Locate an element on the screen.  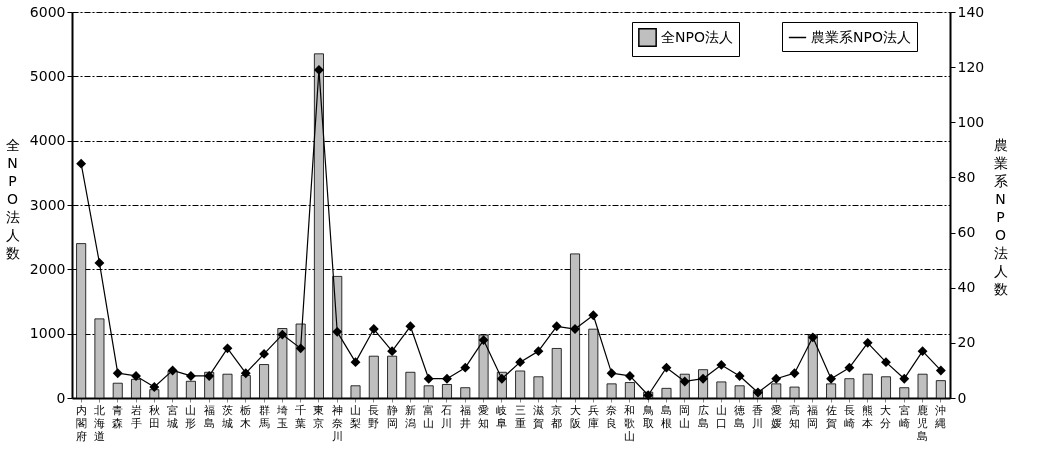
x-tick-label: 長野 is located at coordinates (374, 416).